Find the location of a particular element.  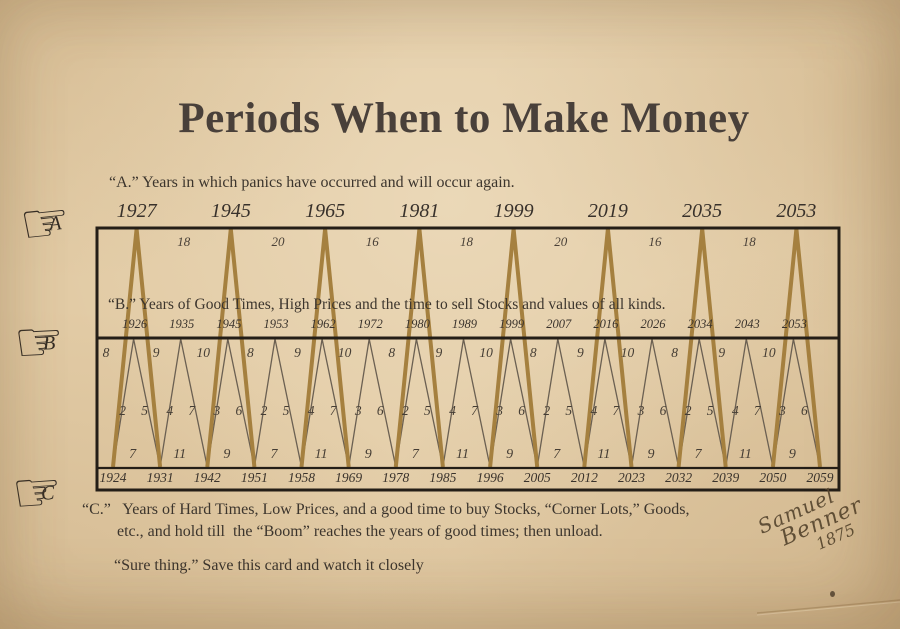

hard-times-year-label: 1924 is located at coordinates (113, 477).